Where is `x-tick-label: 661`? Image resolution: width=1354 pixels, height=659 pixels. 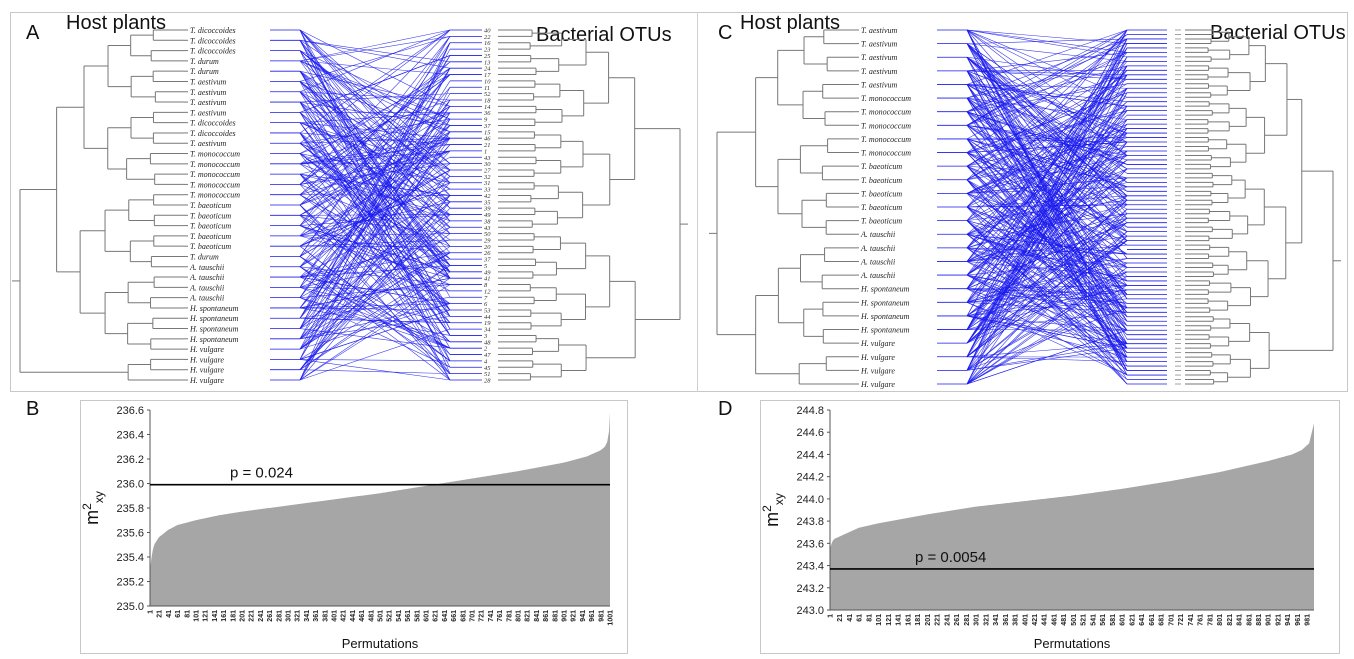
x-tick-label: 661 is located at coordinates (454, 616).